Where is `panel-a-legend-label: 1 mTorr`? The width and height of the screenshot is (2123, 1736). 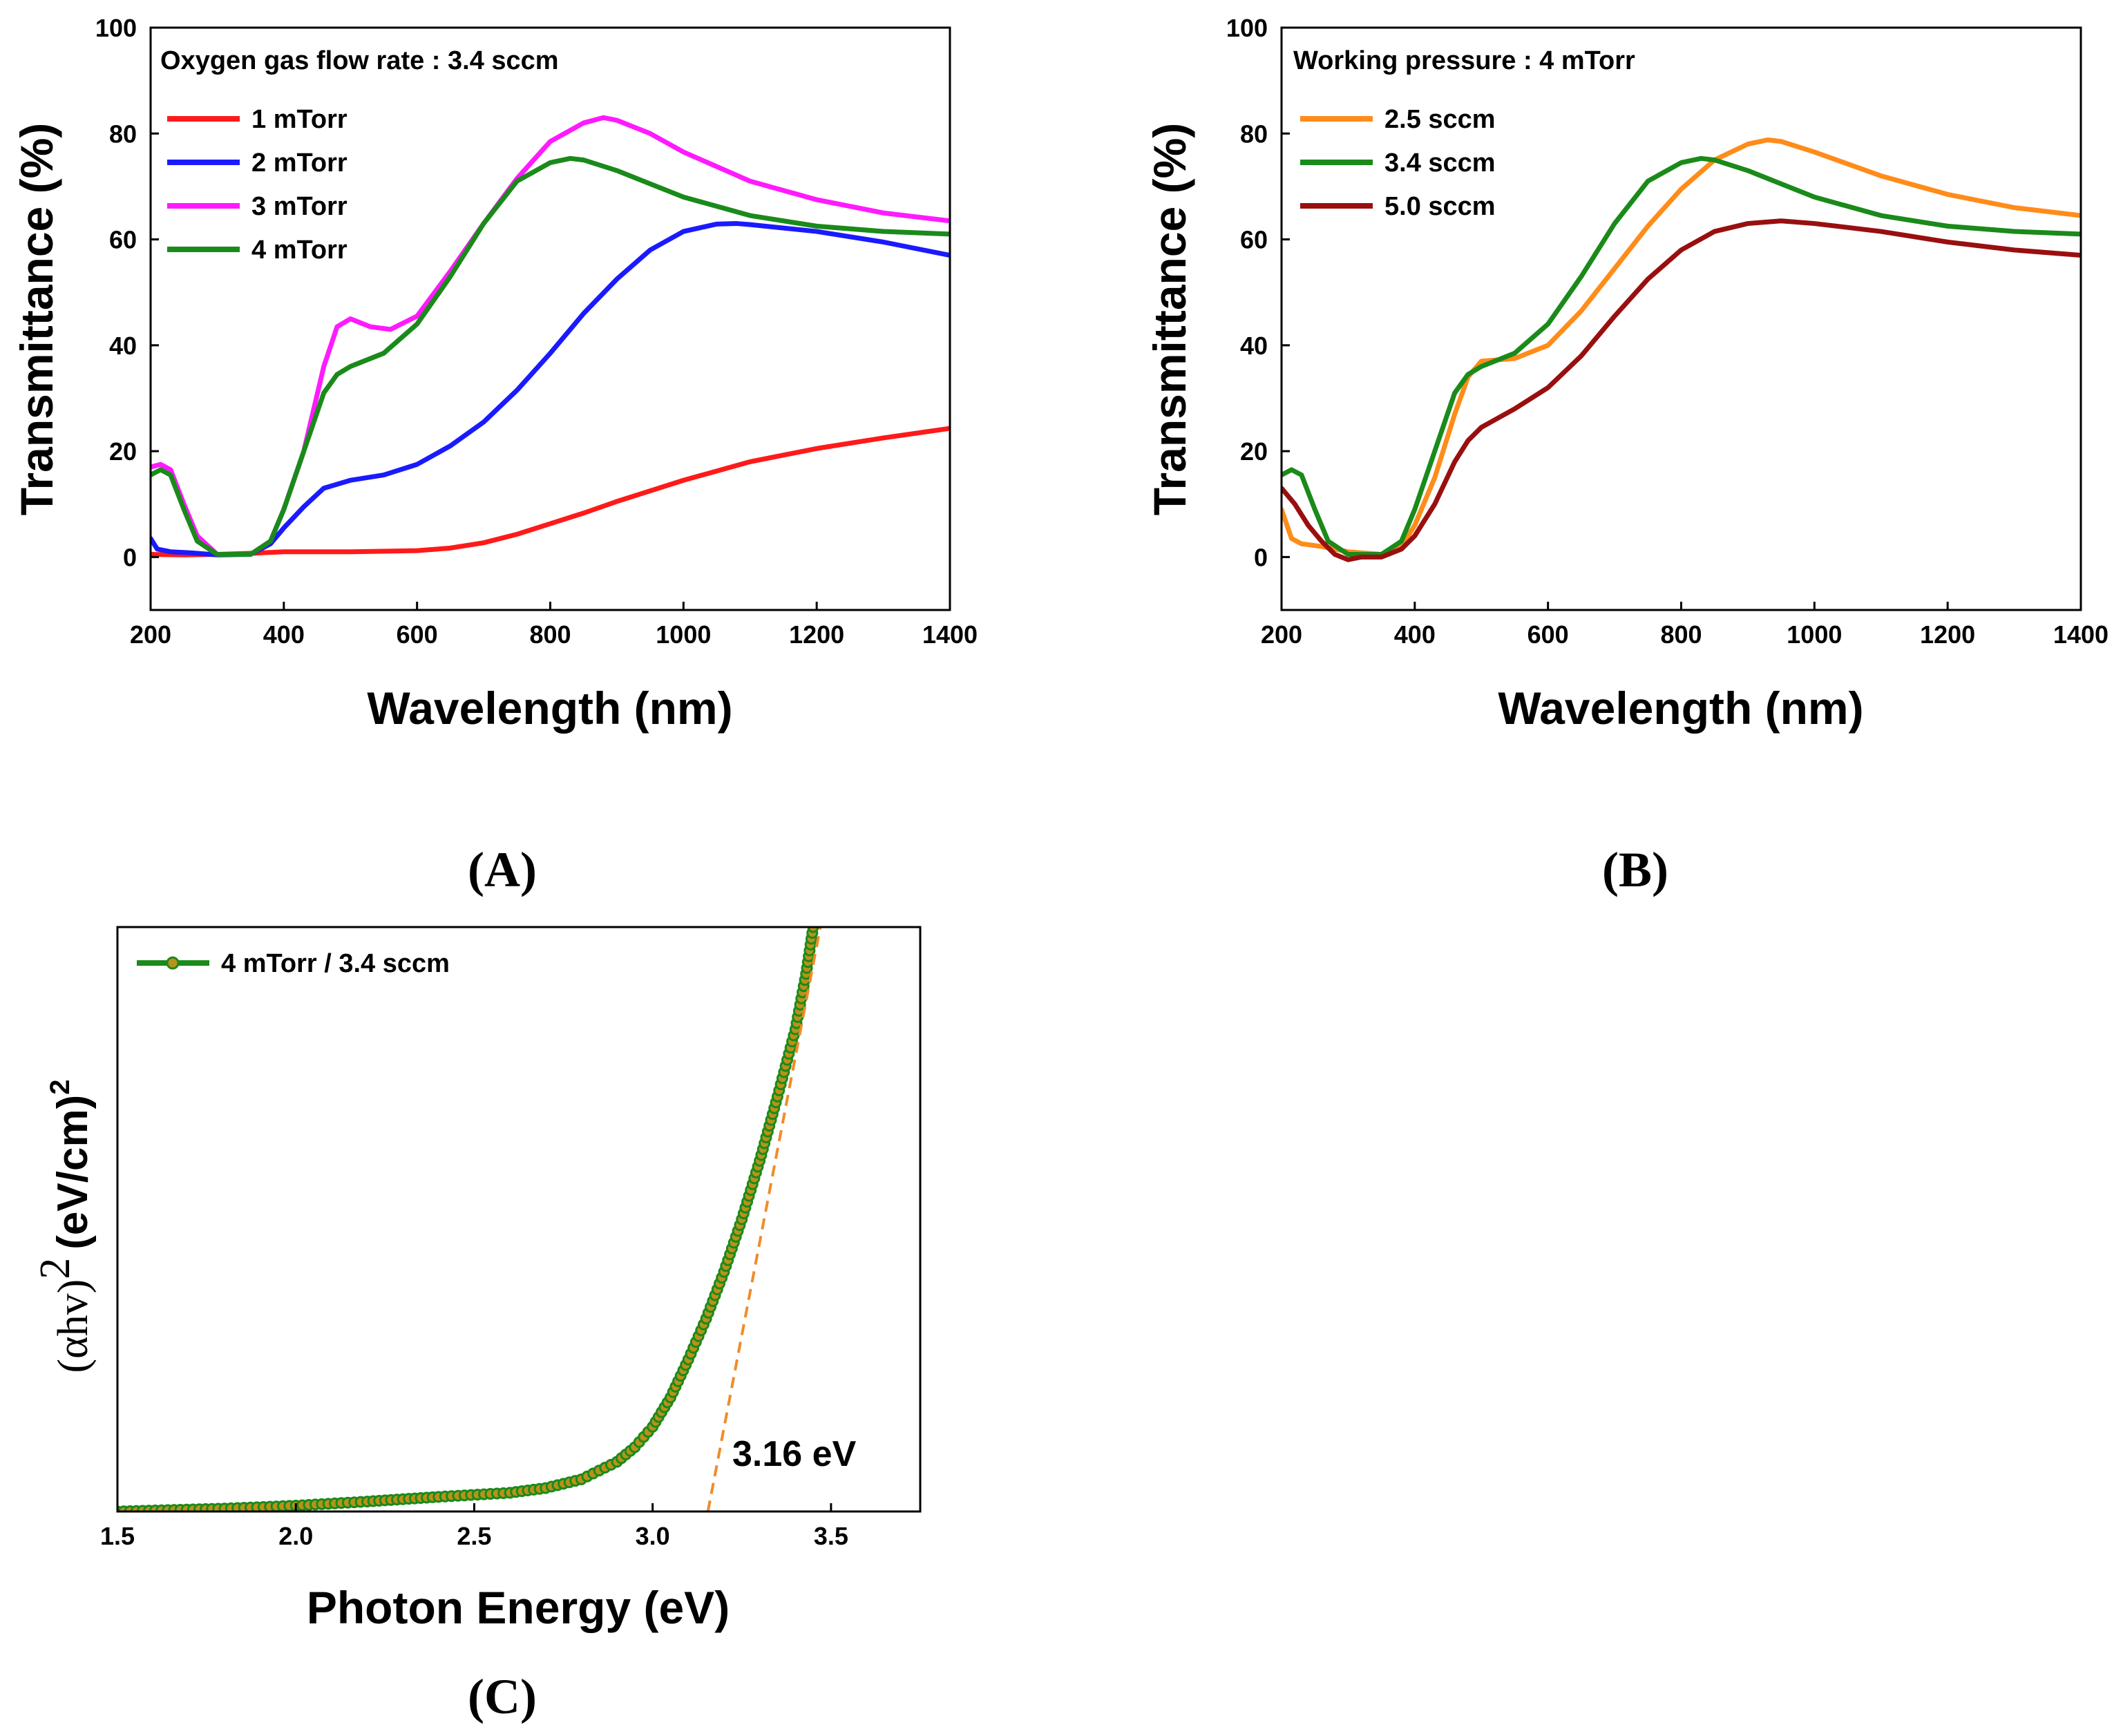
panel-a-legend-label: 1 mTorr is located at coordinates (299, 119).